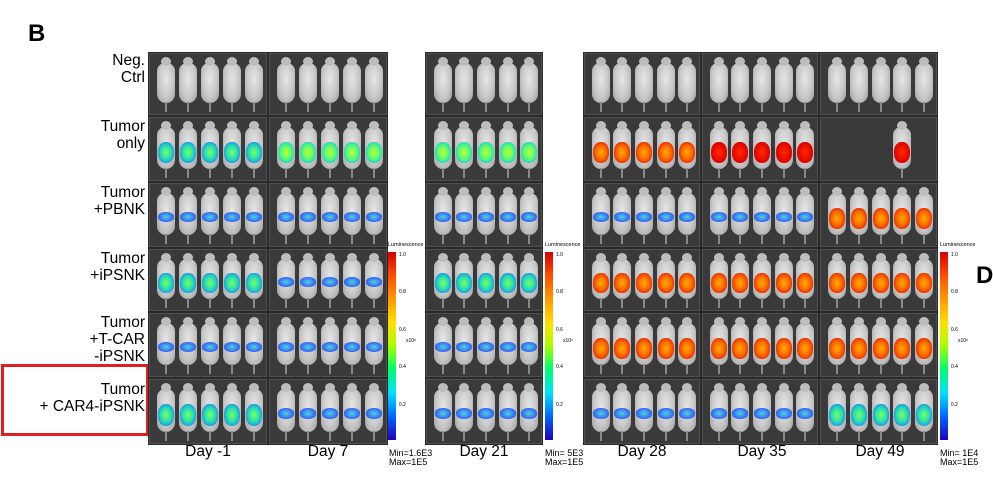 This screenshot has width=993, height=482. I want to click on minmax-1: Min=1.6E3 Max=1E5, so click(411, 457).